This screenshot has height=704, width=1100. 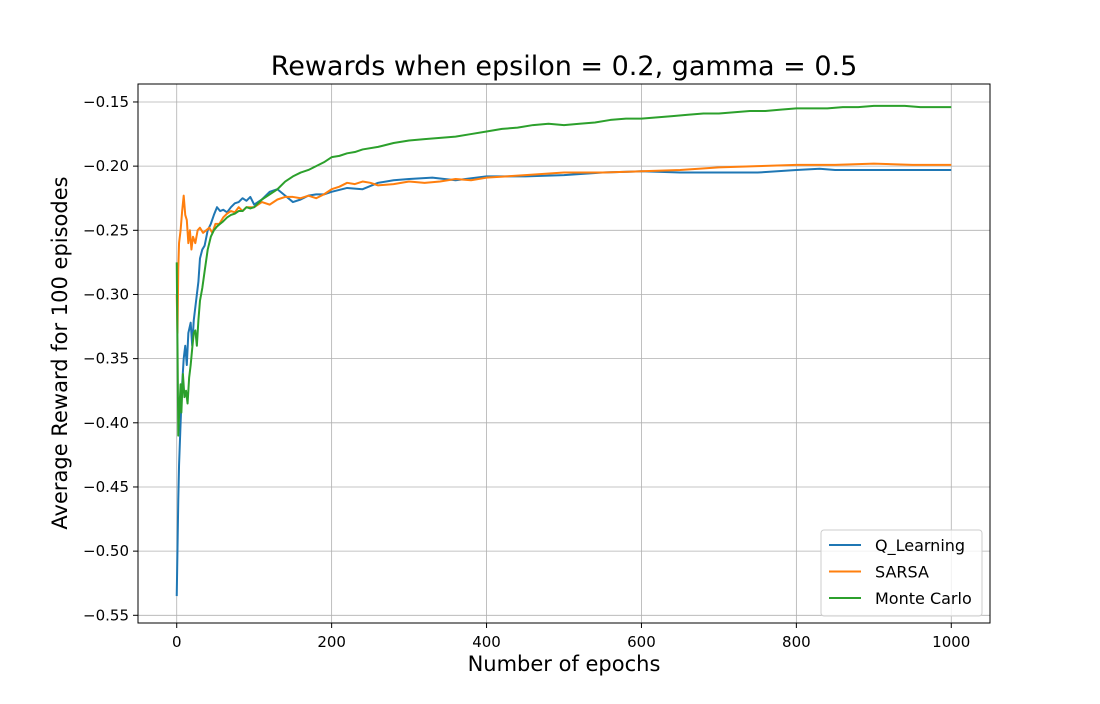 I want to click on y-tick-label: −0.50, so click(x=106, y=551).